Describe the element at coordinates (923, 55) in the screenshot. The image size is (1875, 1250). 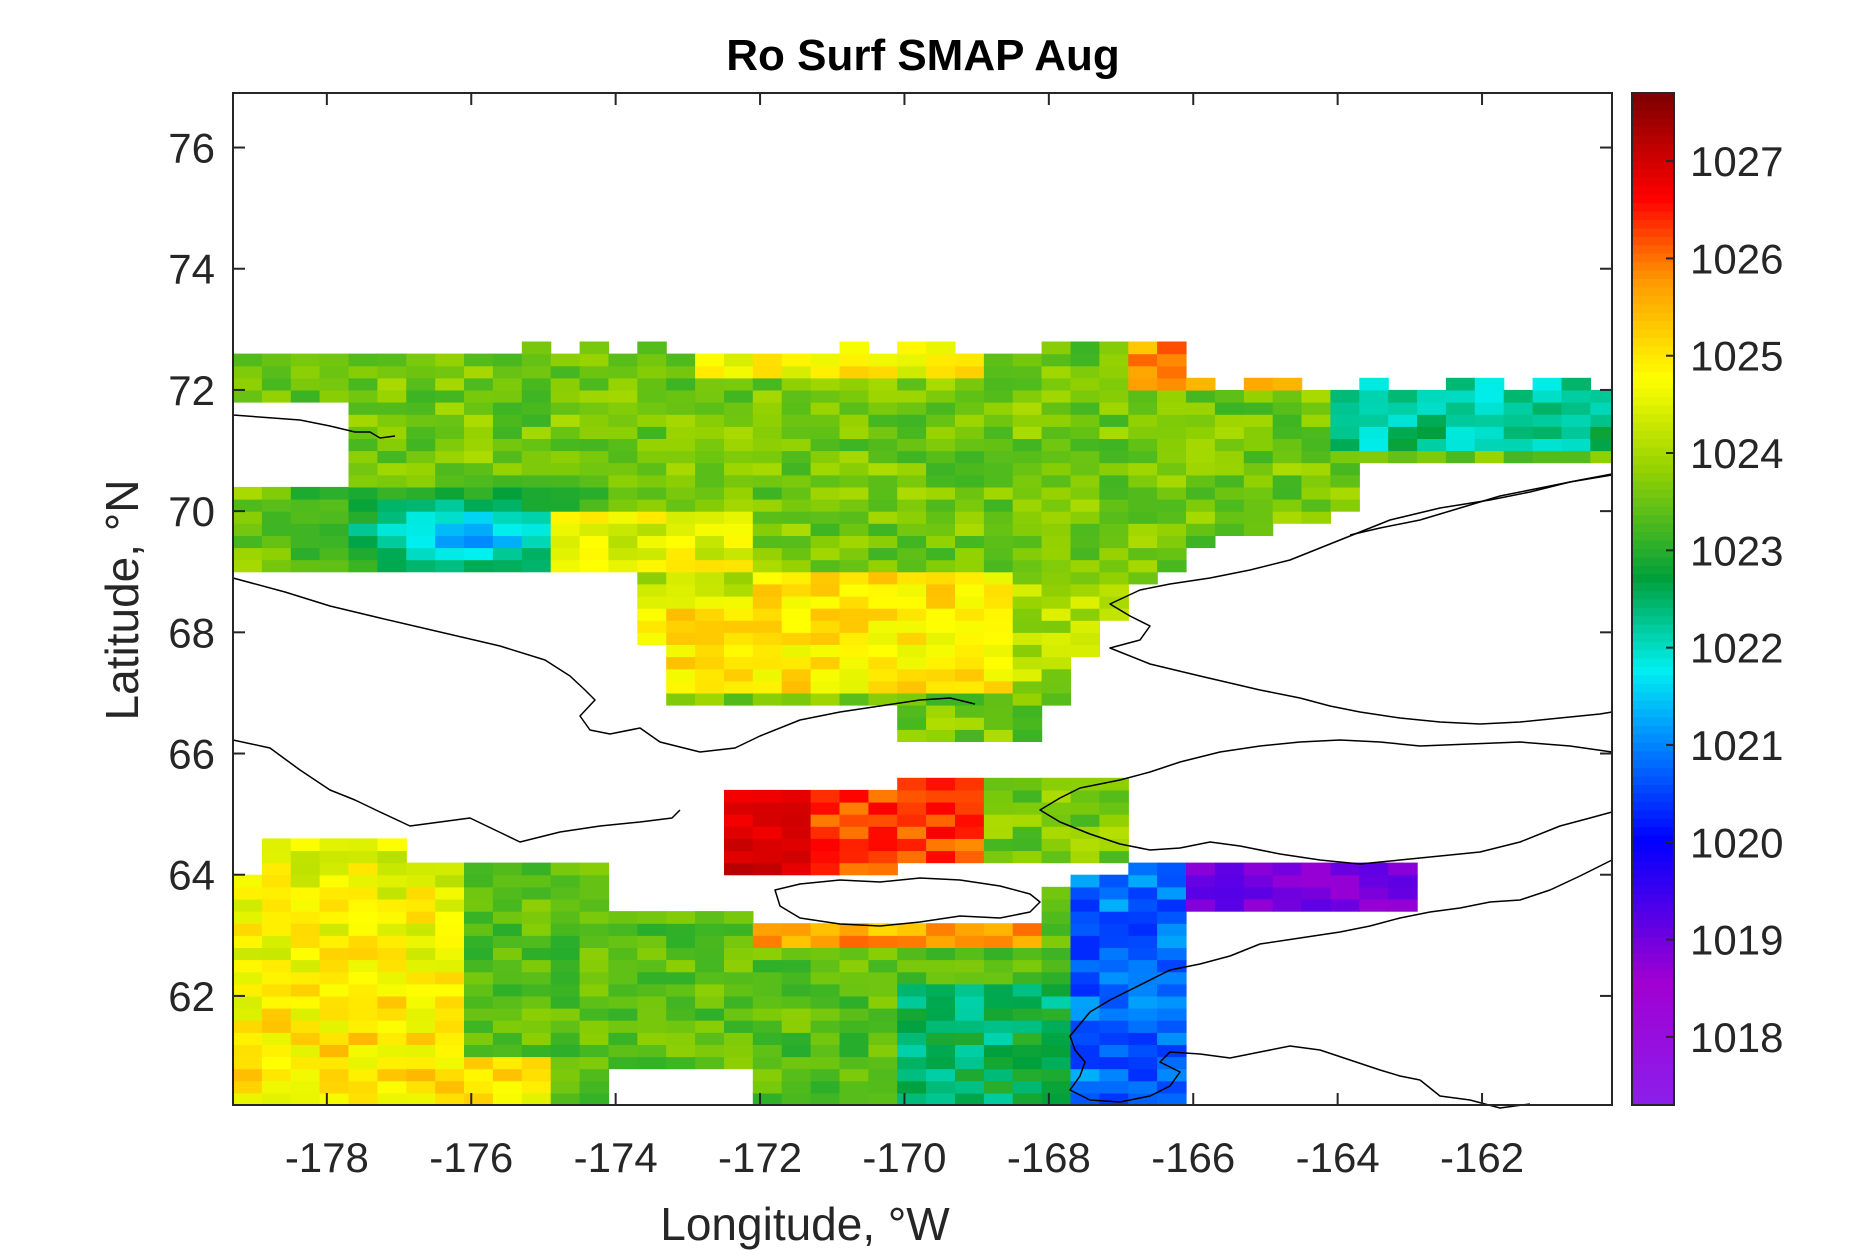
I see `chart-title: Ro Surf SMAP Aug` at that location.